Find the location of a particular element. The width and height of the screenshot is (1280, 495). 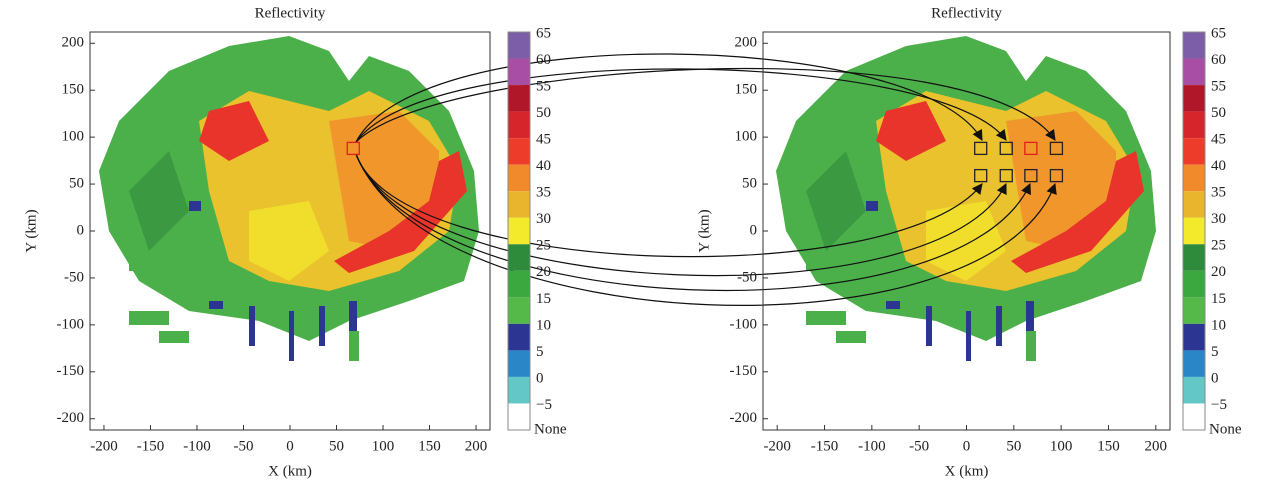

colorbar-label: 45 is located at coordinates (543, 140).